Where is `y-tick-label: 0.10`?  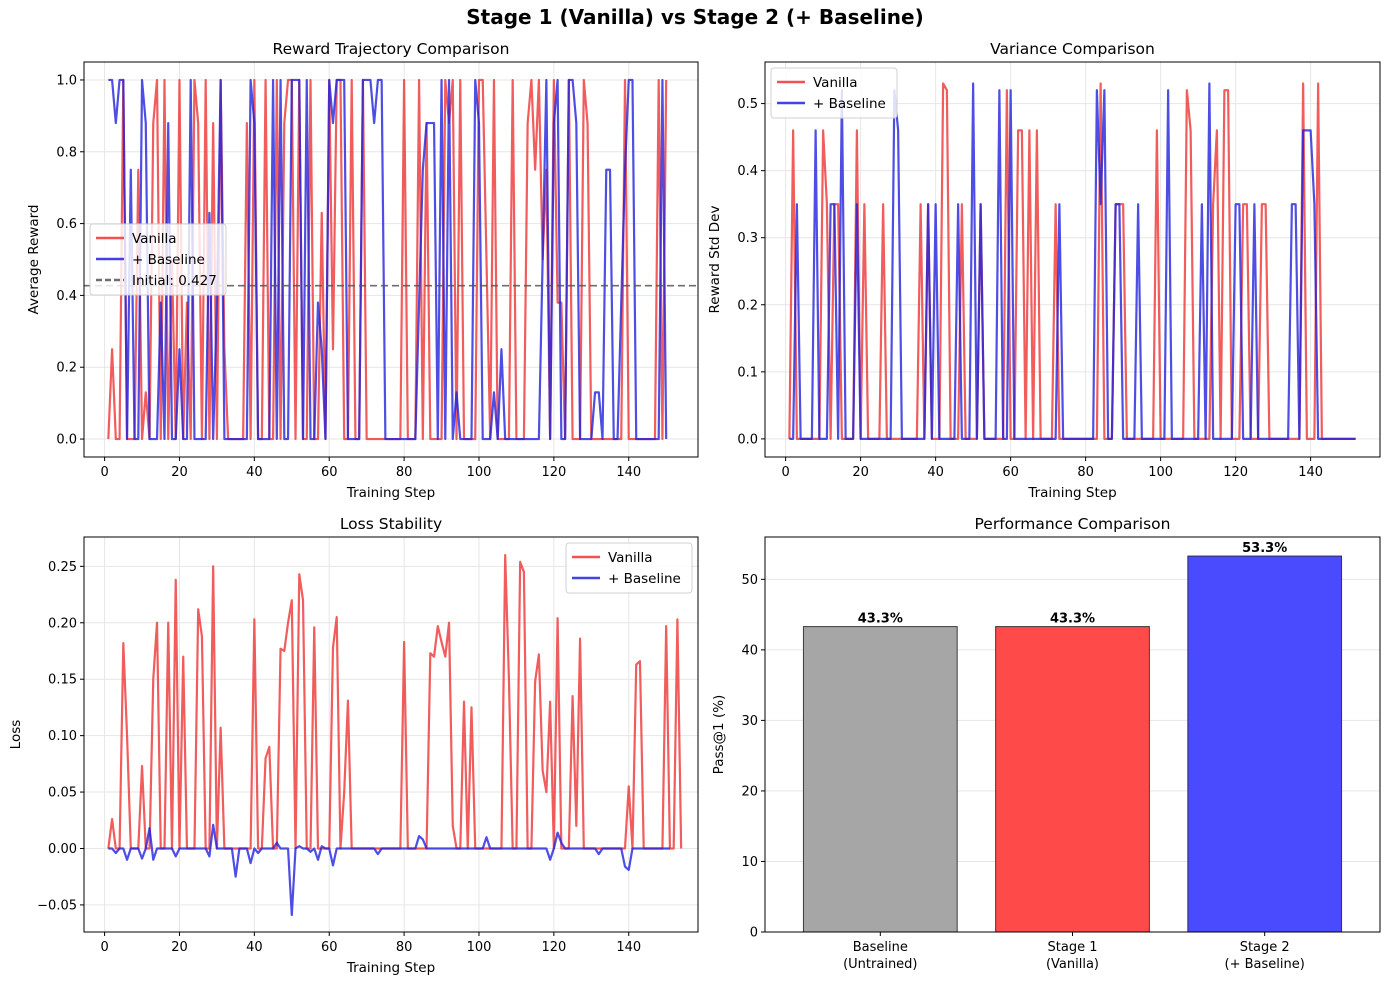 y-tick-label: 0.10 is located at coordinates (62, 736).